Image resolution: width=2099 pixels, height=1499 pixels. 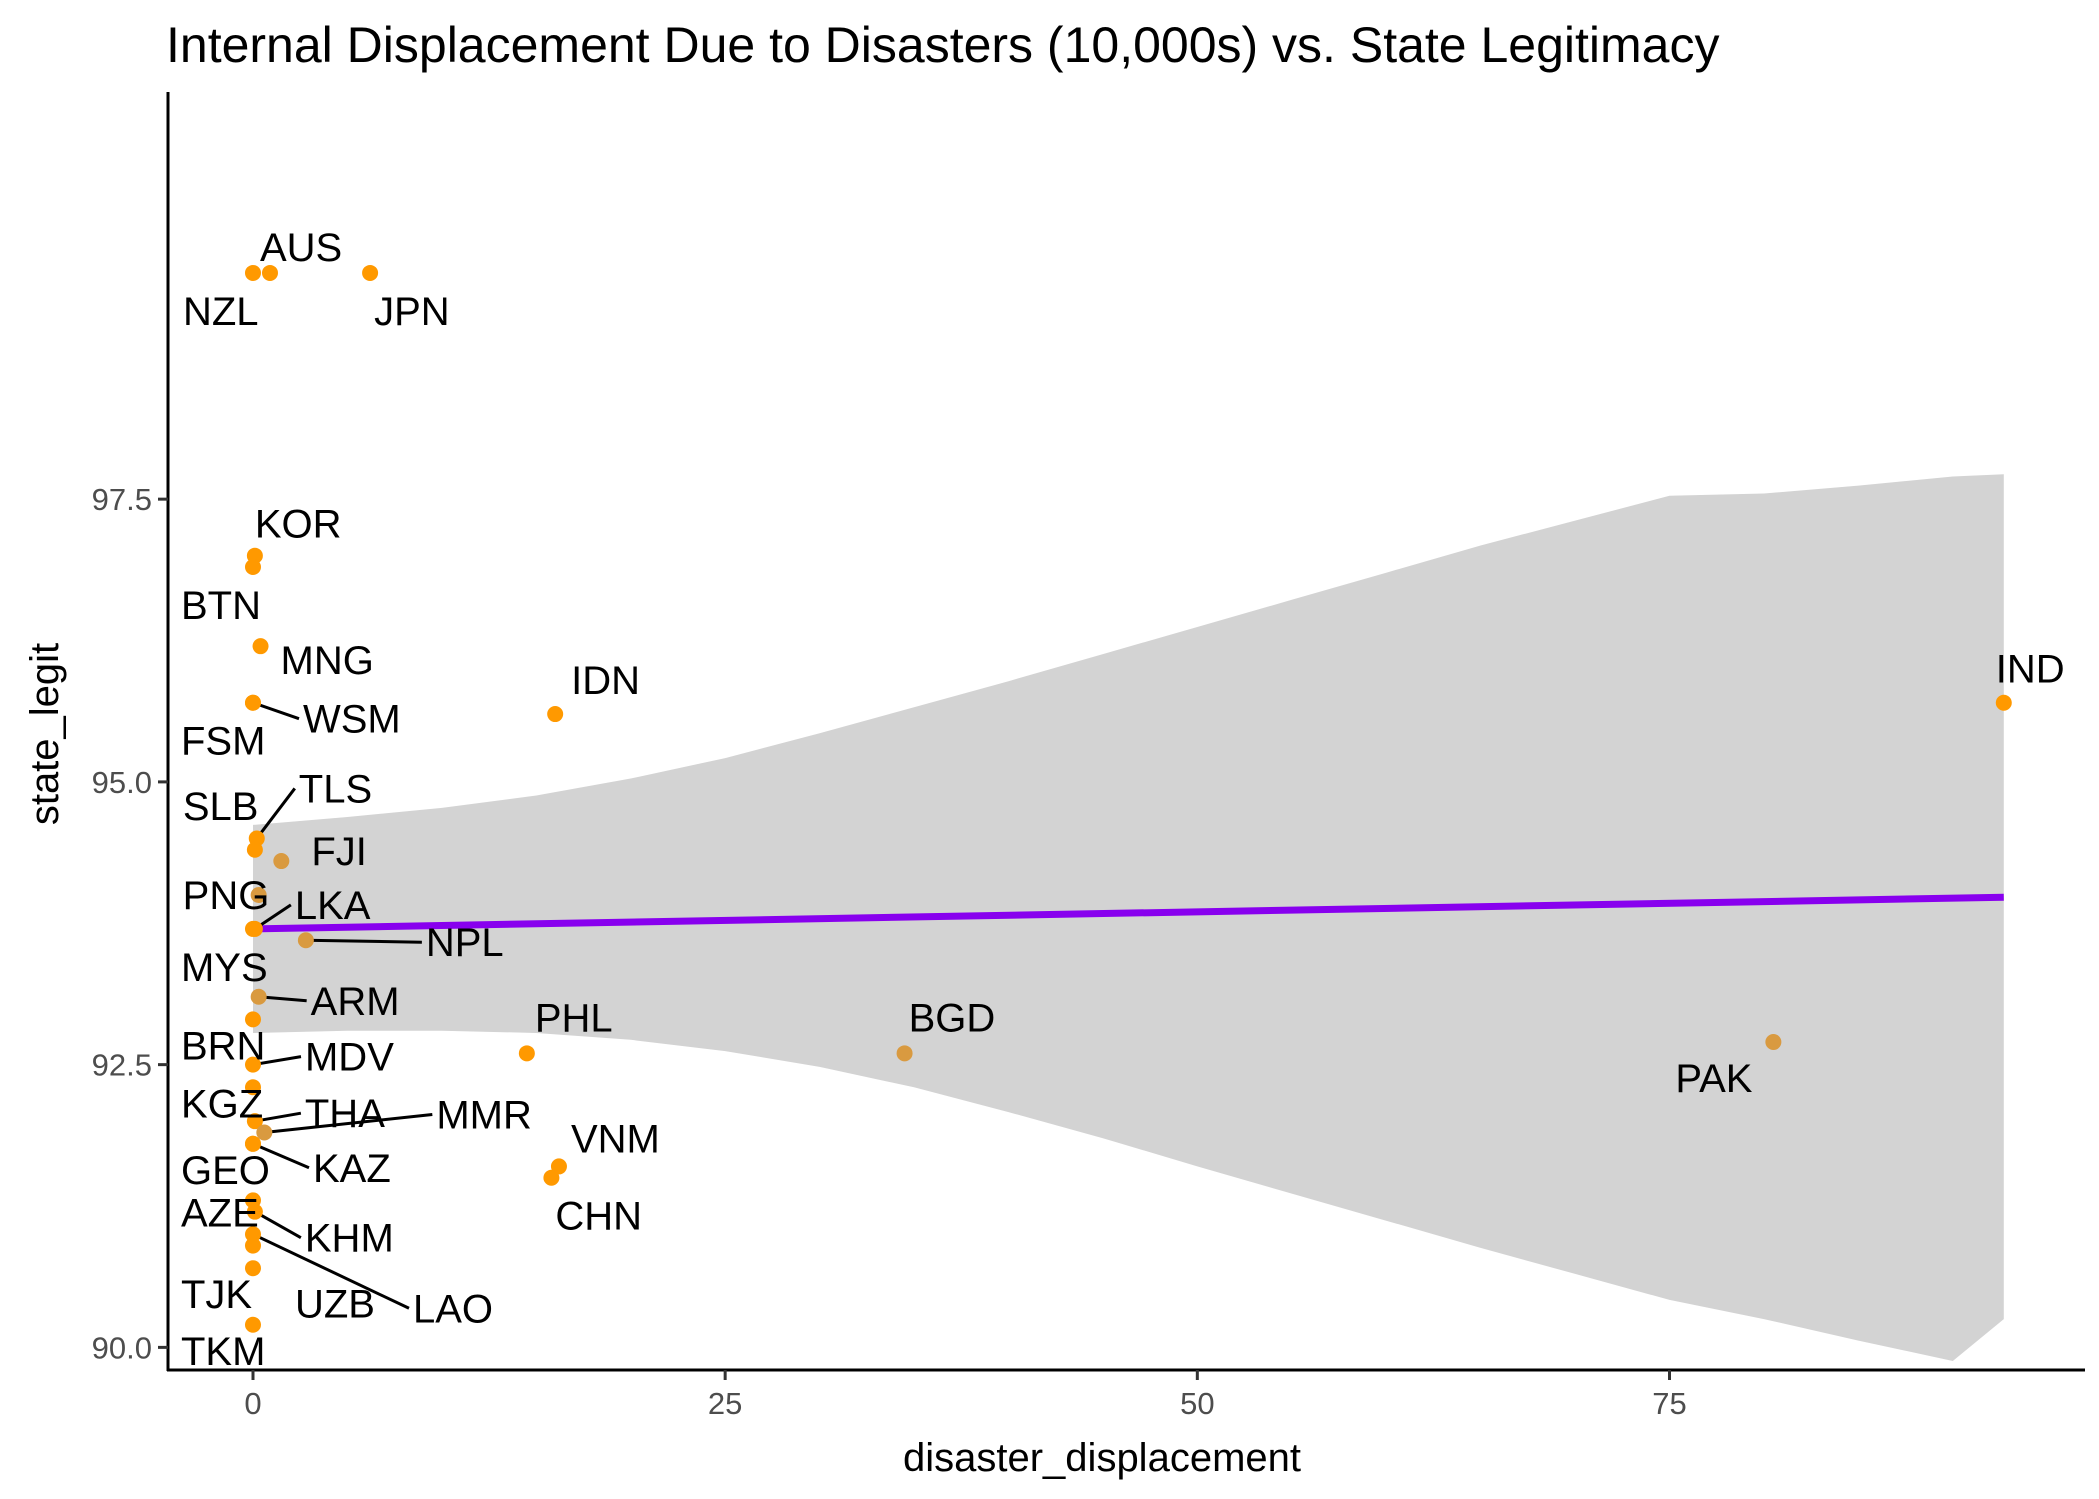 I want to click on point-label-mmr: MMR, so click(x=484, y=1115).